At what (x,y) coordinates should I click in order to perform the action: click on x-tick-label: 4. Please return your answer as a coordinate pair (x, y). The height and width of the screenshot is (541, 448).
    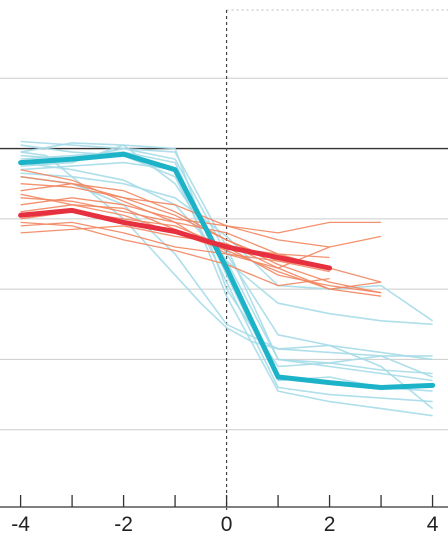
    Looking at the image, I should click on (433, 524).